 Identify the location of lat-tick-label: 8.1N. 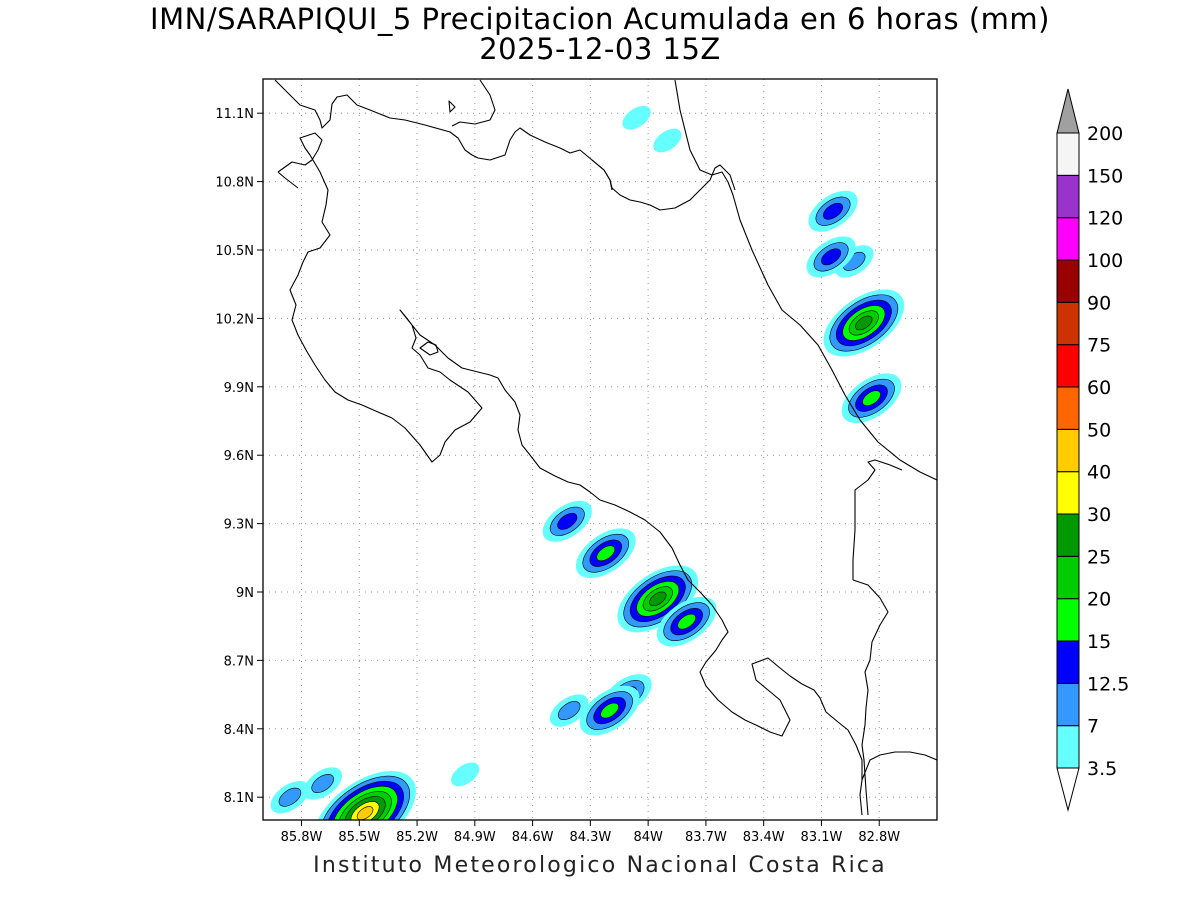
(239, 798).